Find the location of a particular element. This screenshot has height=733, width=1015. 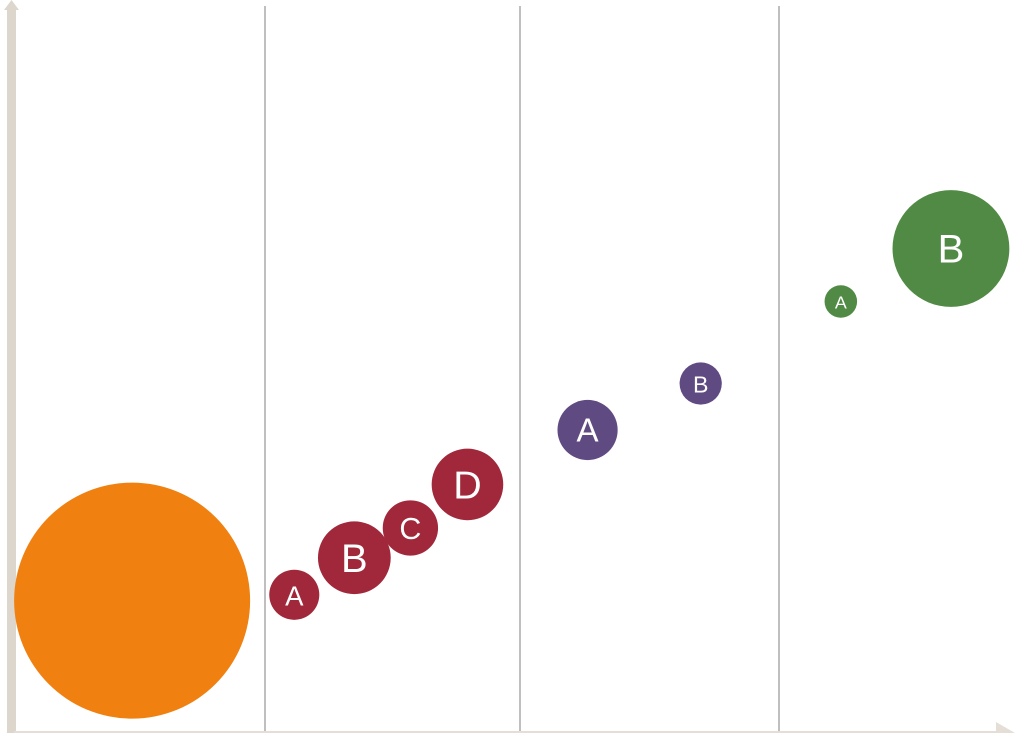

bubble-2-d is located at coordinates (467, 484).